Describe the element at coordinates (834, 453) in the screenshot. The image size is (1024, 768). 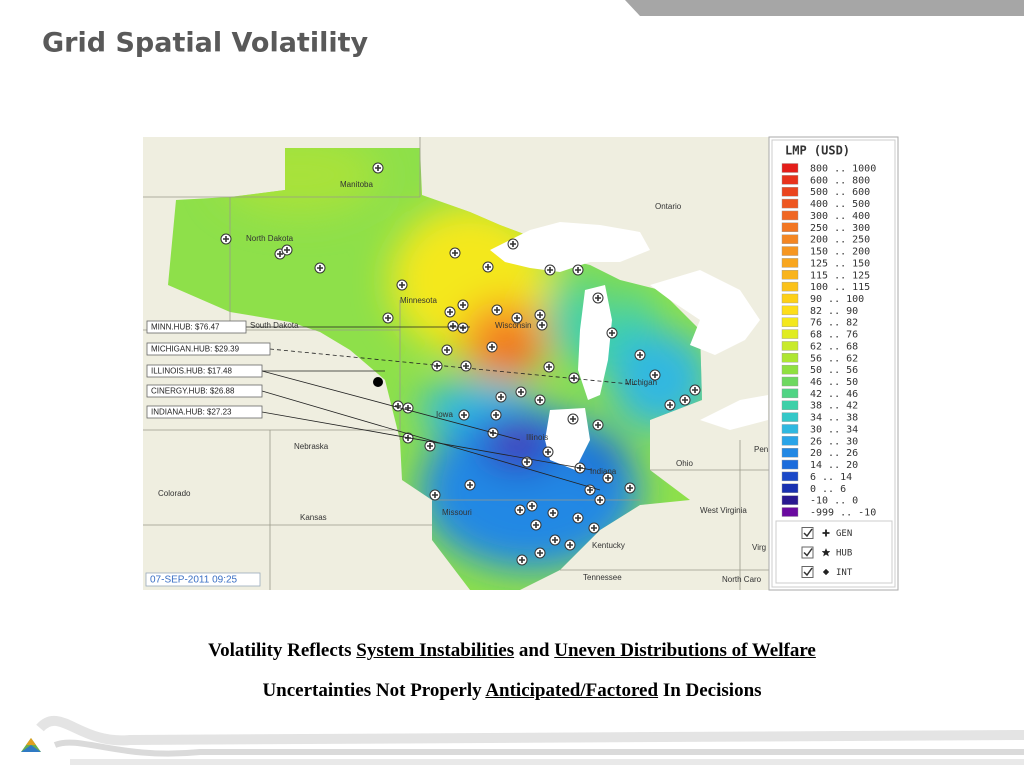
I see `legend-label: 20 .. 26` at that location.